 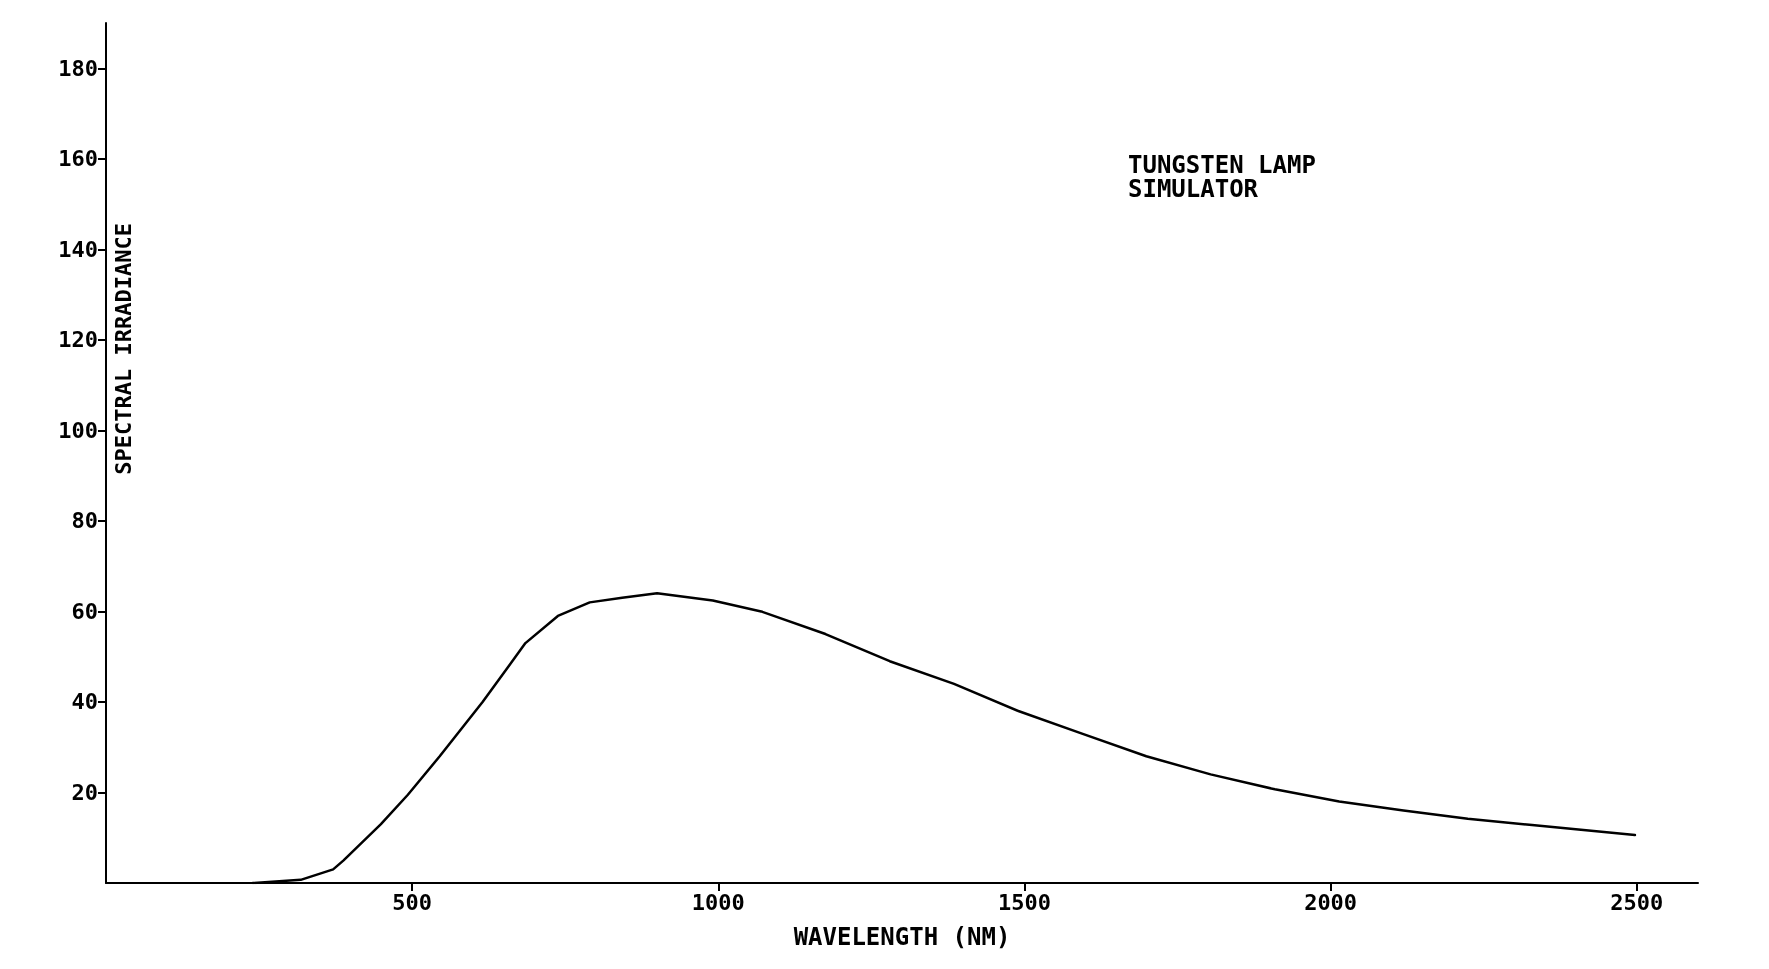 I want to click on y-tick-label: 180, so click(x=78, y=68).